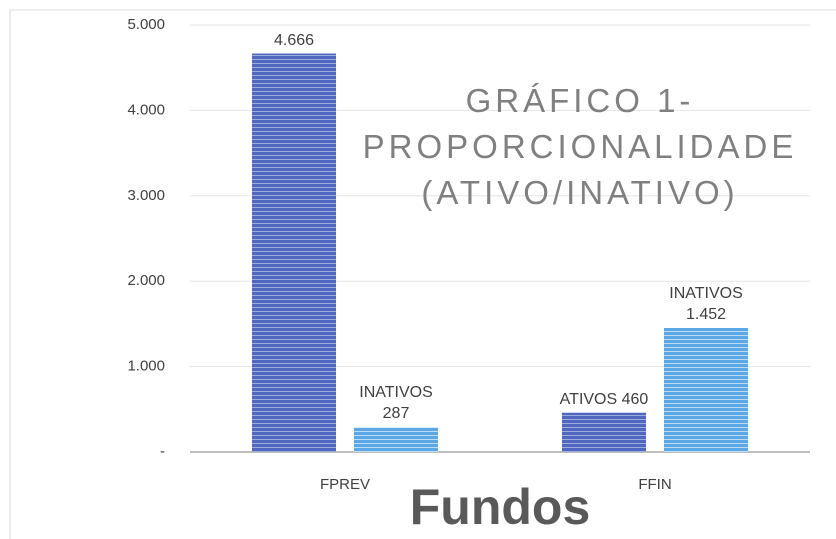 Image resolution: width=836 pixels, height=539 pixels. I want to click on data-label: INATIVOS 287, so click(396, 403).